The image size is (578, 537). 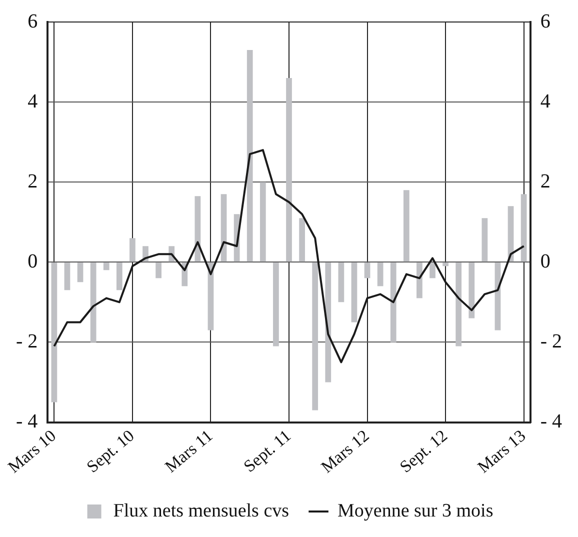 I want to click on x-tick-label: Sept. 12, so click(x=423, y=451).